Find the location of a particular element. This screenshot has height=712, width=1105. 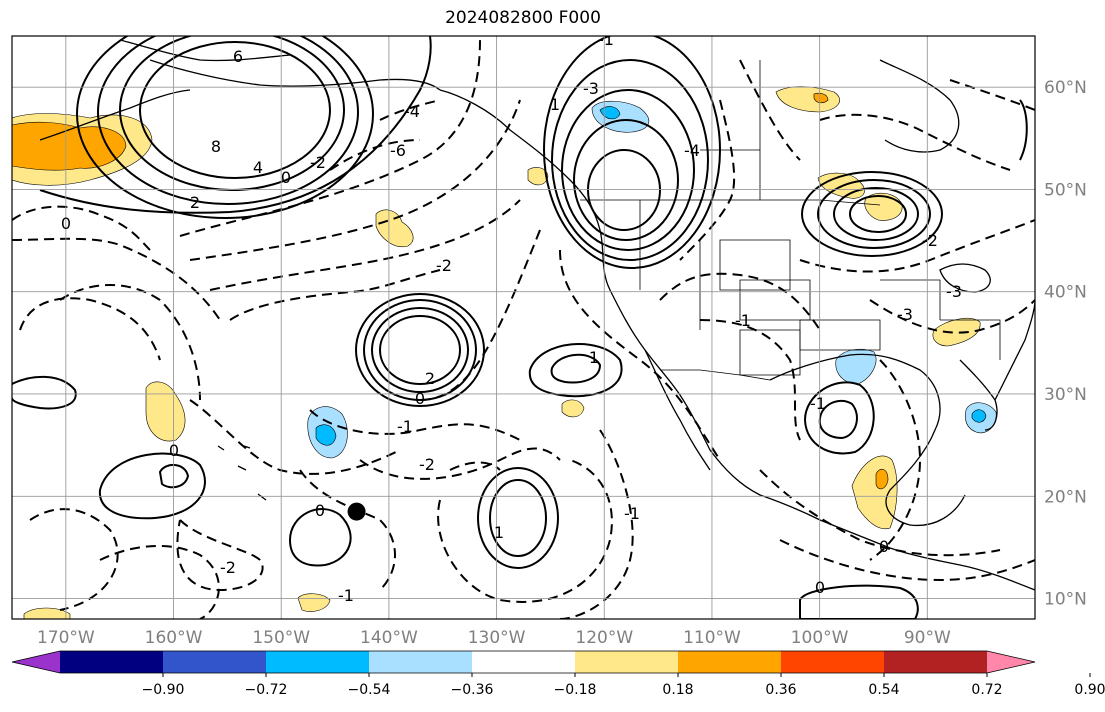

latitude-tick-label: 50°N is located at coordinates (1065, 190).